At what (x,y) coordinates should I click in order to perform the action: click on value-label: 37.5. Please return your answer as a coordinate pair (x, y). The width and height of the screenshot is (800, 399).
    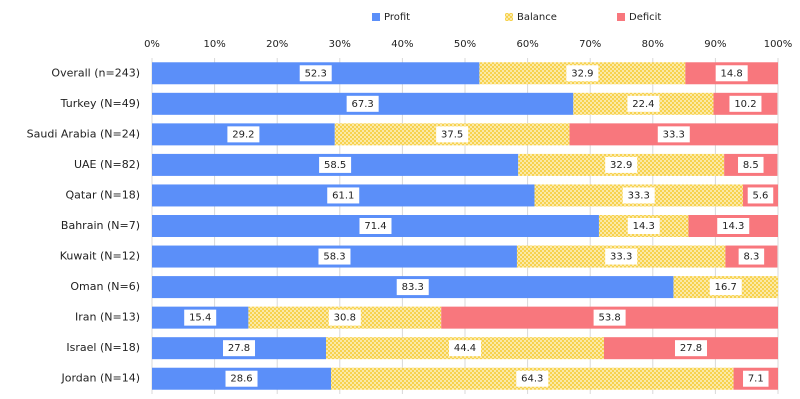
    Looking at the image, I should click on (452, 134).